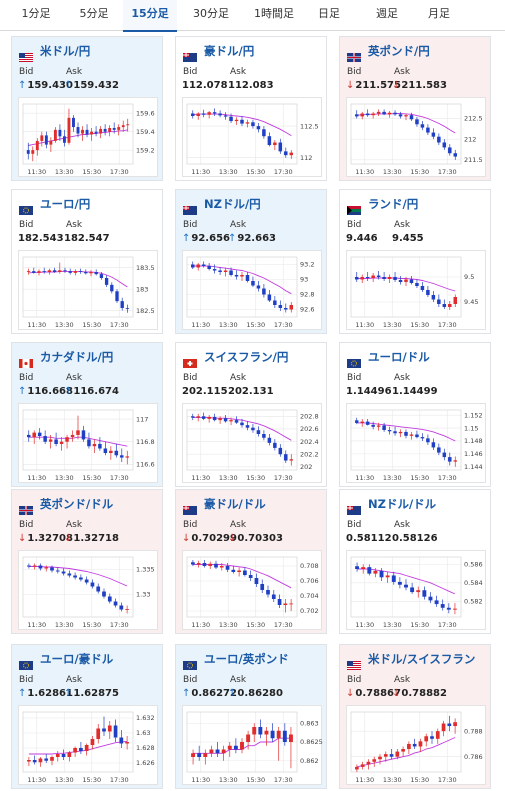  What do you see at coordinates (252, 590) in the screenshot?
I see `chart-container: 11:30 13:30 15:30 17:30 0.708 0.706 0.704 0.702` at bounding box center [252, 590].